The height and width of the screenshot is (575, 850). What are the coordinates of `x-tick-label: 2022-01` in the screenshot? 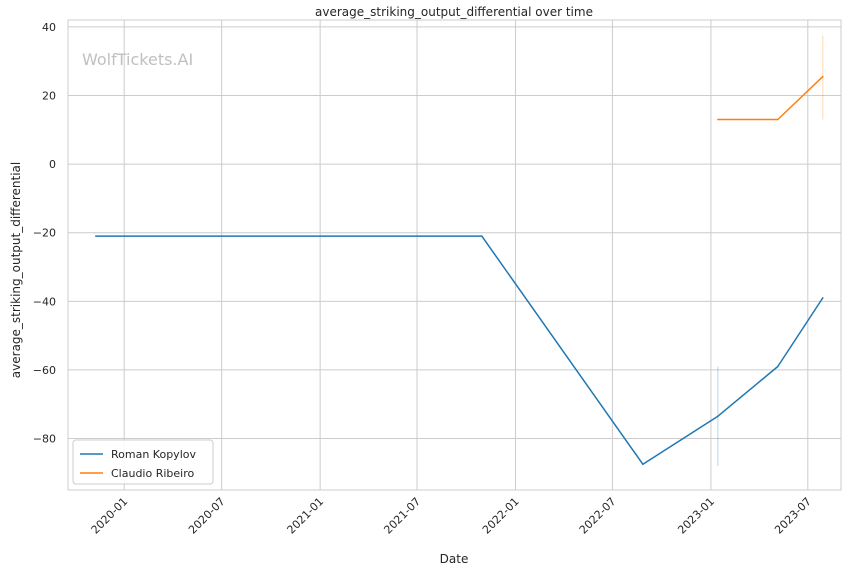 It's located at (501, 516).